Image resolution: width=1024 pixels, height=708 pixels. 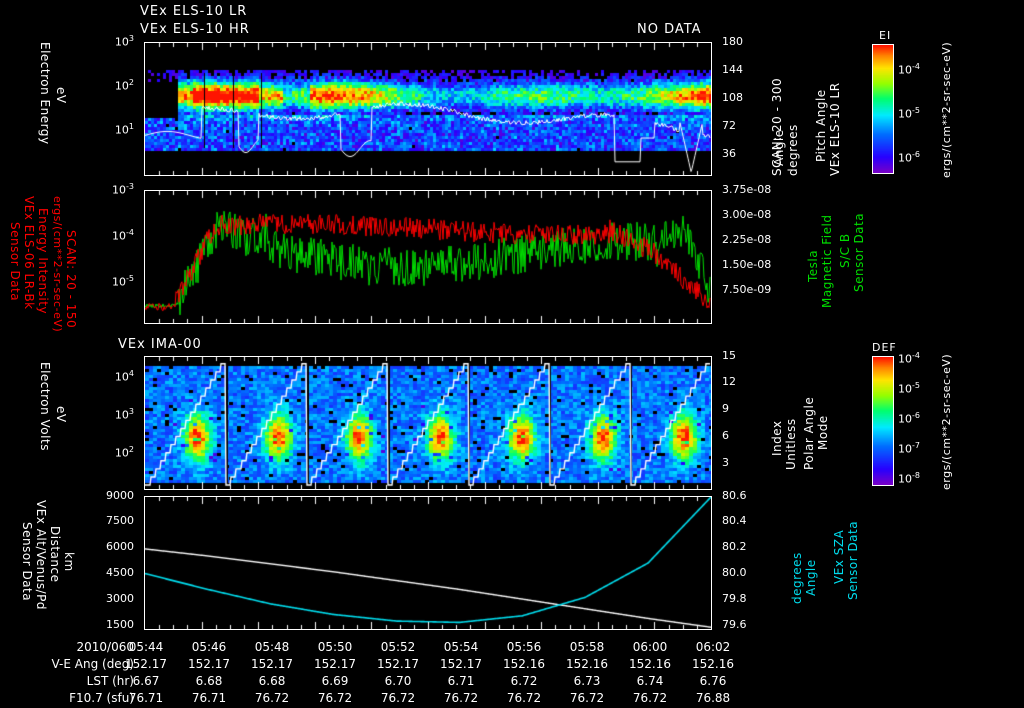 I want to click on panel1-colorbar-title: EI, so click(x=885, y=35).